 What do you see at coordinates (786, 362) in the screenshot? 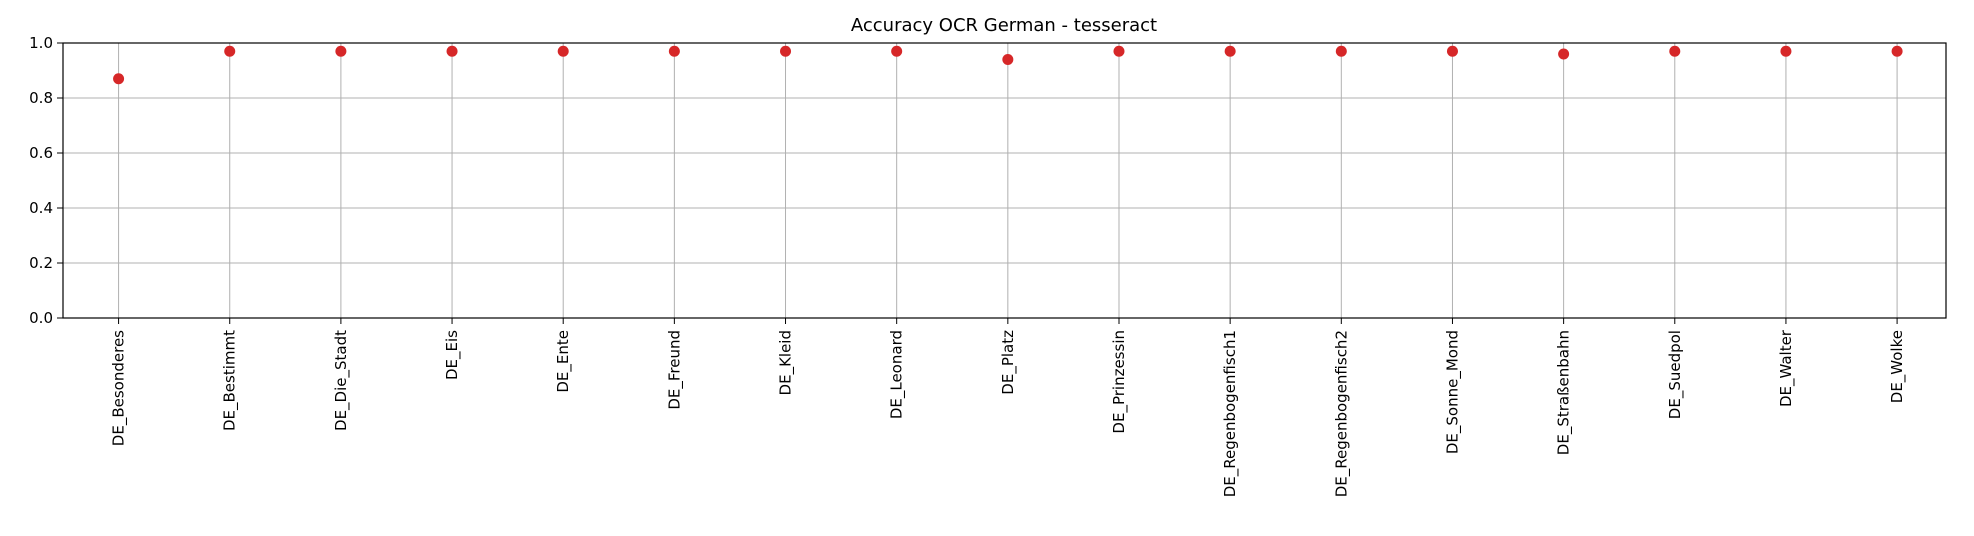
I see `x-tick-label: DE_Kleid` at bounding box center [786, 362].